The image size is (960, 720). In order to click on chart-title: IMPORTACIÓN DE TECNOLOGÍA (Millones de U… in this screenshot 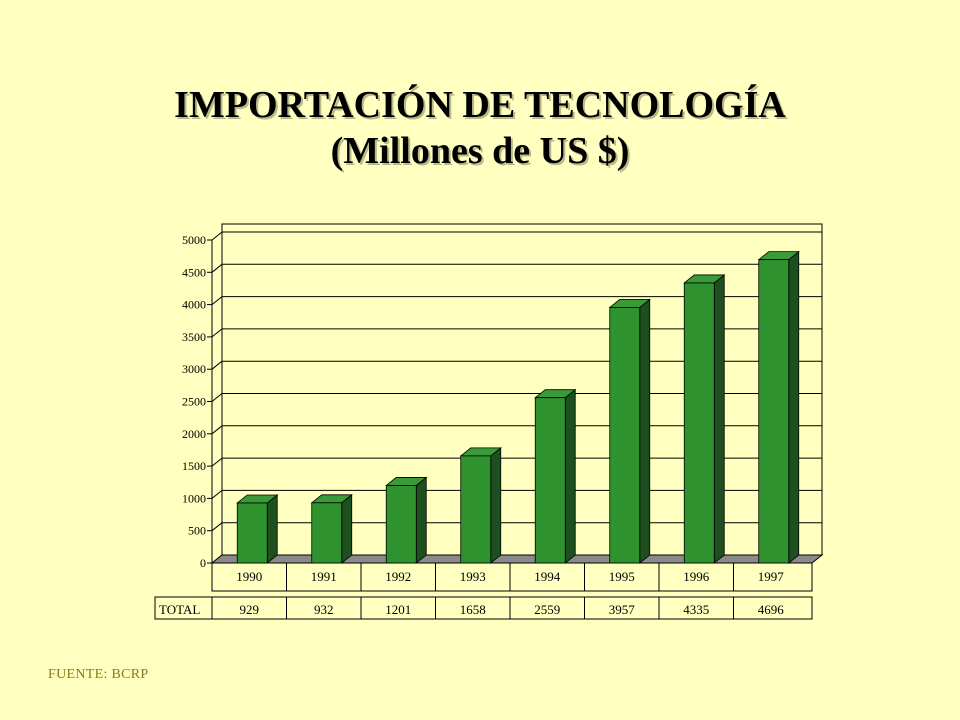, I will do `click(480, 128)`.